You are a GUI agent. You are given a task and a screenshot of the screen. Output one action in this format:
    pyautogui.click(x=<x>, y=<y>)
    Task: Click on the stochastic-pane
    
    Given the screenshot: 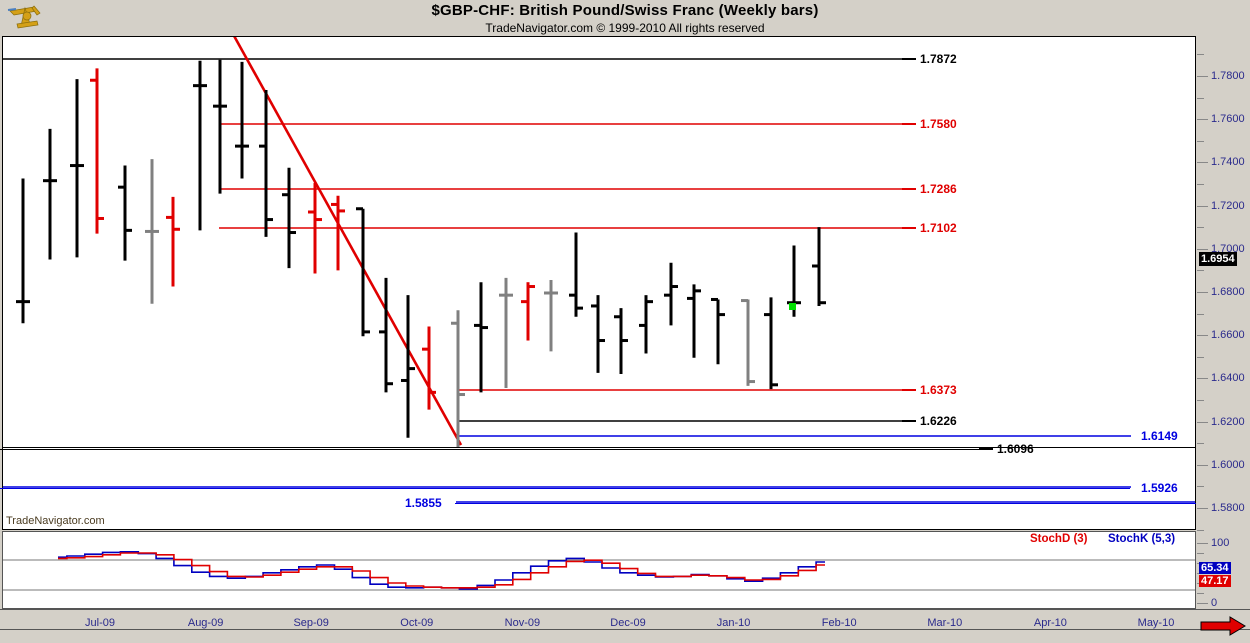 What is the action you would take?
    pyautogui.click(x=599, y=570)
    